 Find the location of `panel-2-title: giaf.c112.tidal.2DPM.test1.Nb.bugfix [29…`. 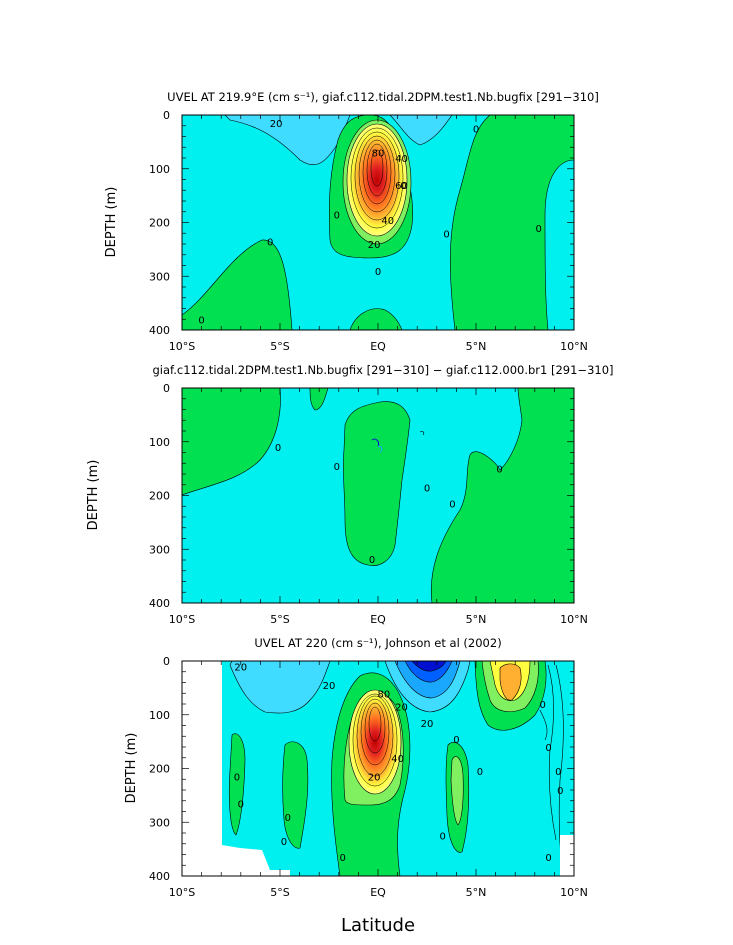

panel-2-title: giaf.c112.tidal.2DPM.test1.Nb.bugfix [29… is located at coordinates (382, 370).